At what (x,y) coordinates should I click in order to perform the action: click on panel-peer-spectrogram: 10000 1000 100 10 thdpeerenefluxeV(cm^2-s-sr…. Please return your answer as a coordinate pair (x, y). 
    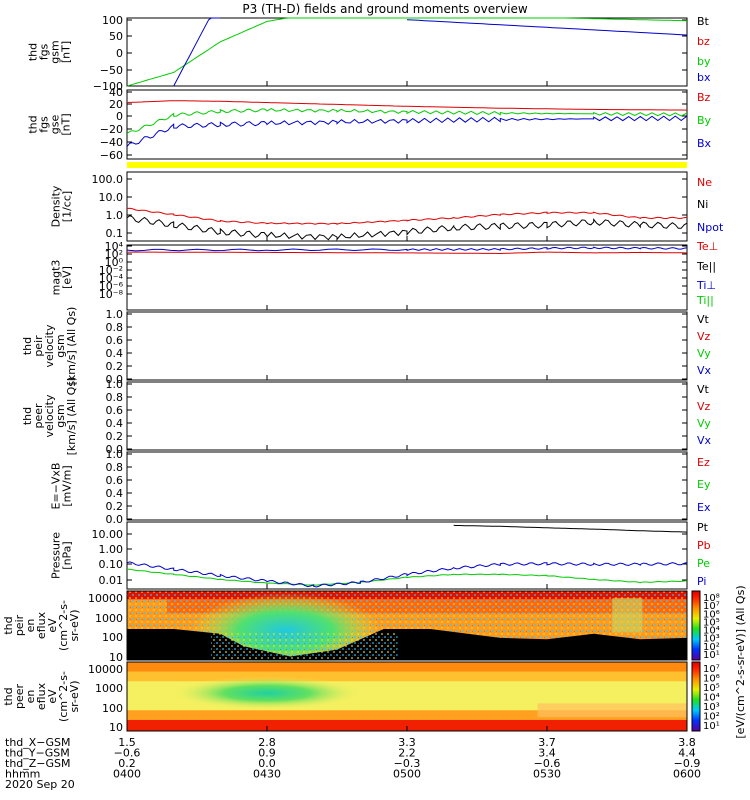
    Looking at the image, I should click on (345, 697).